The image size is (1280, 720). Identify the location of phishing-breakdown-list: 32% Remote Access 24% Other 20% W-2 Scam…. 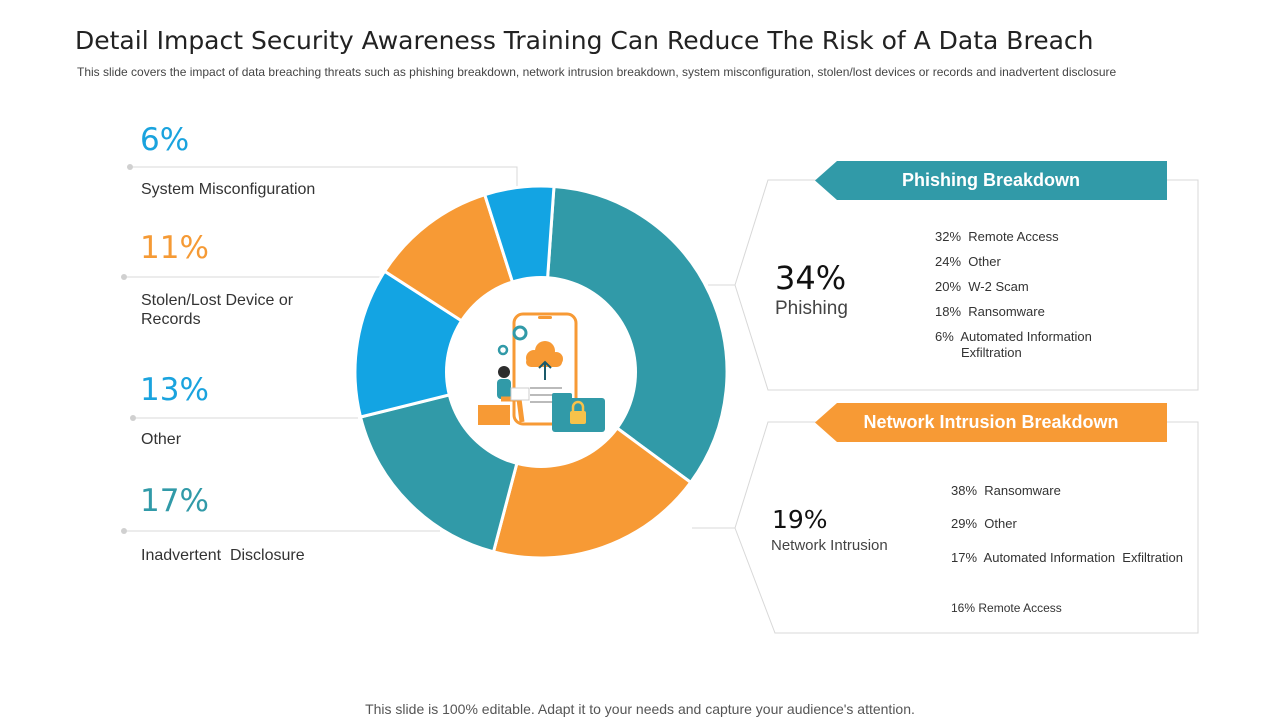
(1035, 295).